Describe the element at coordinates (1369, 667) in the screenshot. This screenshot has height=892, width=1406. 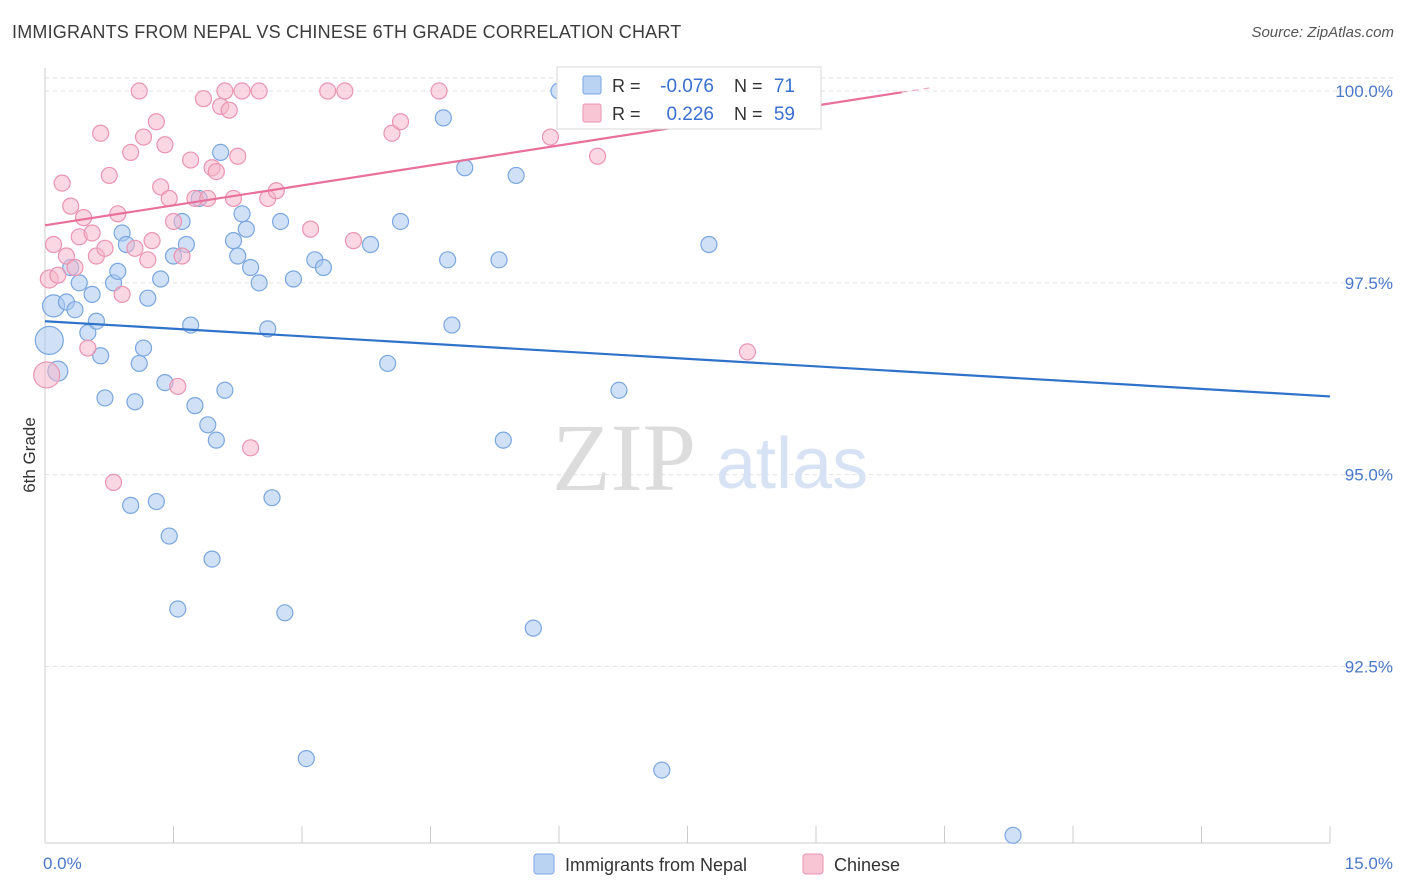
I see `y-tick-label: 92.5%` at that location.